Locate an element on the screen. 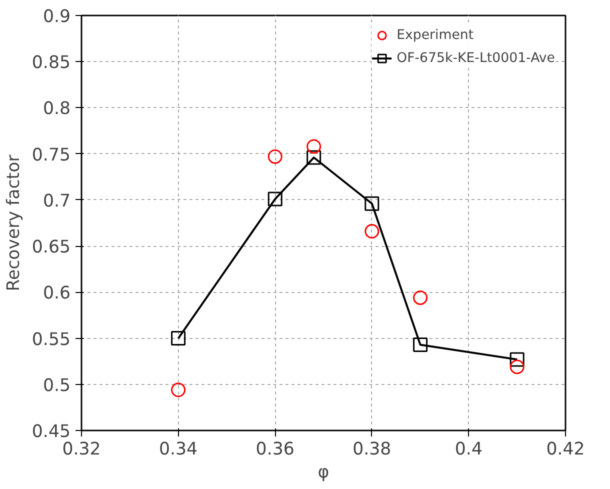  y-tick-label: 0.55 is located at coordinates (51, 340).